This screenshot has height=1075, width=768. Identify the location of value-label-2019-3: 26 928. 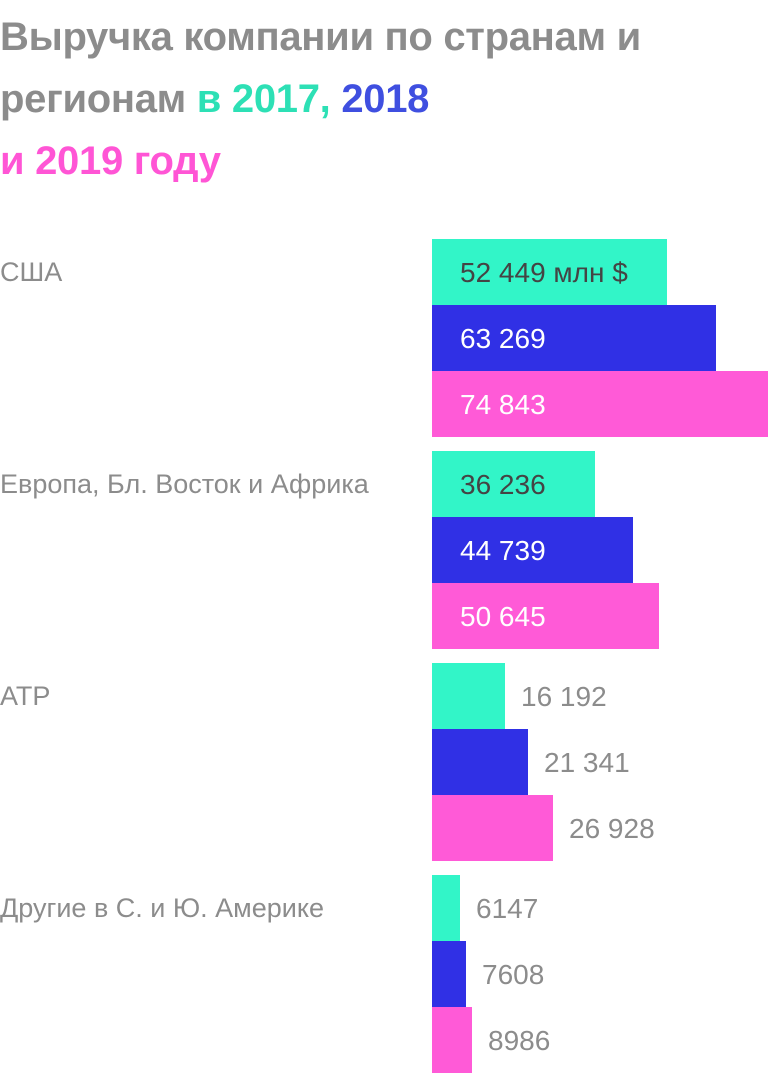
(612, 828).